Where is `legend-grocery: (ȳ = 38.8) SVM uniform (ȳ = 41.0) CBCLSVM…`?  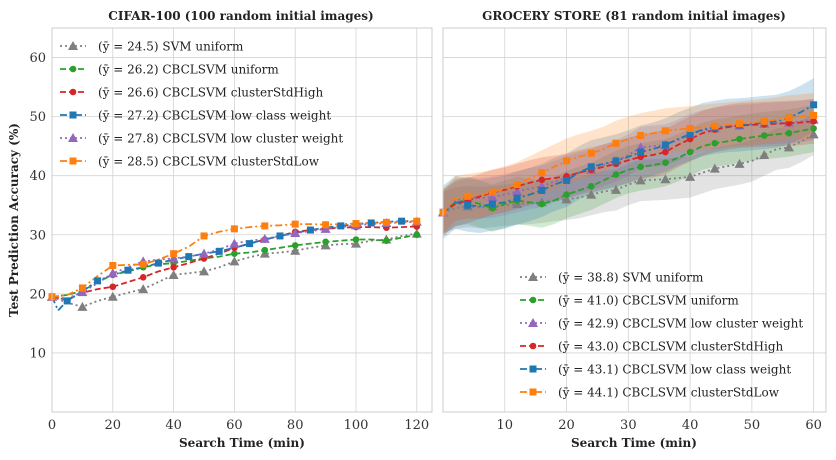
legend-grocery: (ȳ = 38.8) SVM uniform (ȳ = 41.0) CBCLSVM… is located at coordinates (661, 335).